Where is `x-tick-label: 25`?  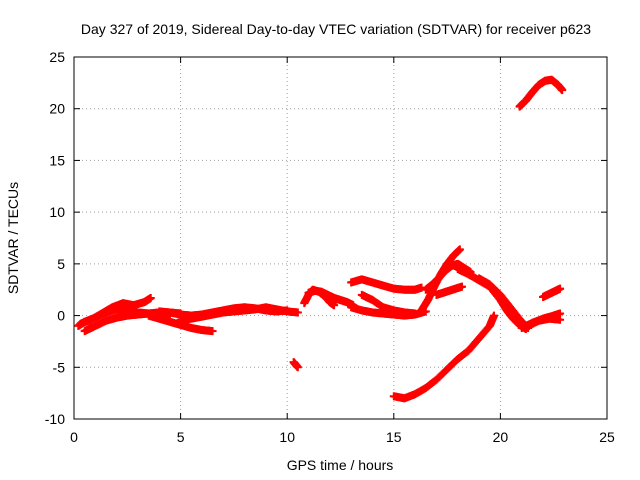
x-tick-label: 25 is located at coordinates (607, 437).